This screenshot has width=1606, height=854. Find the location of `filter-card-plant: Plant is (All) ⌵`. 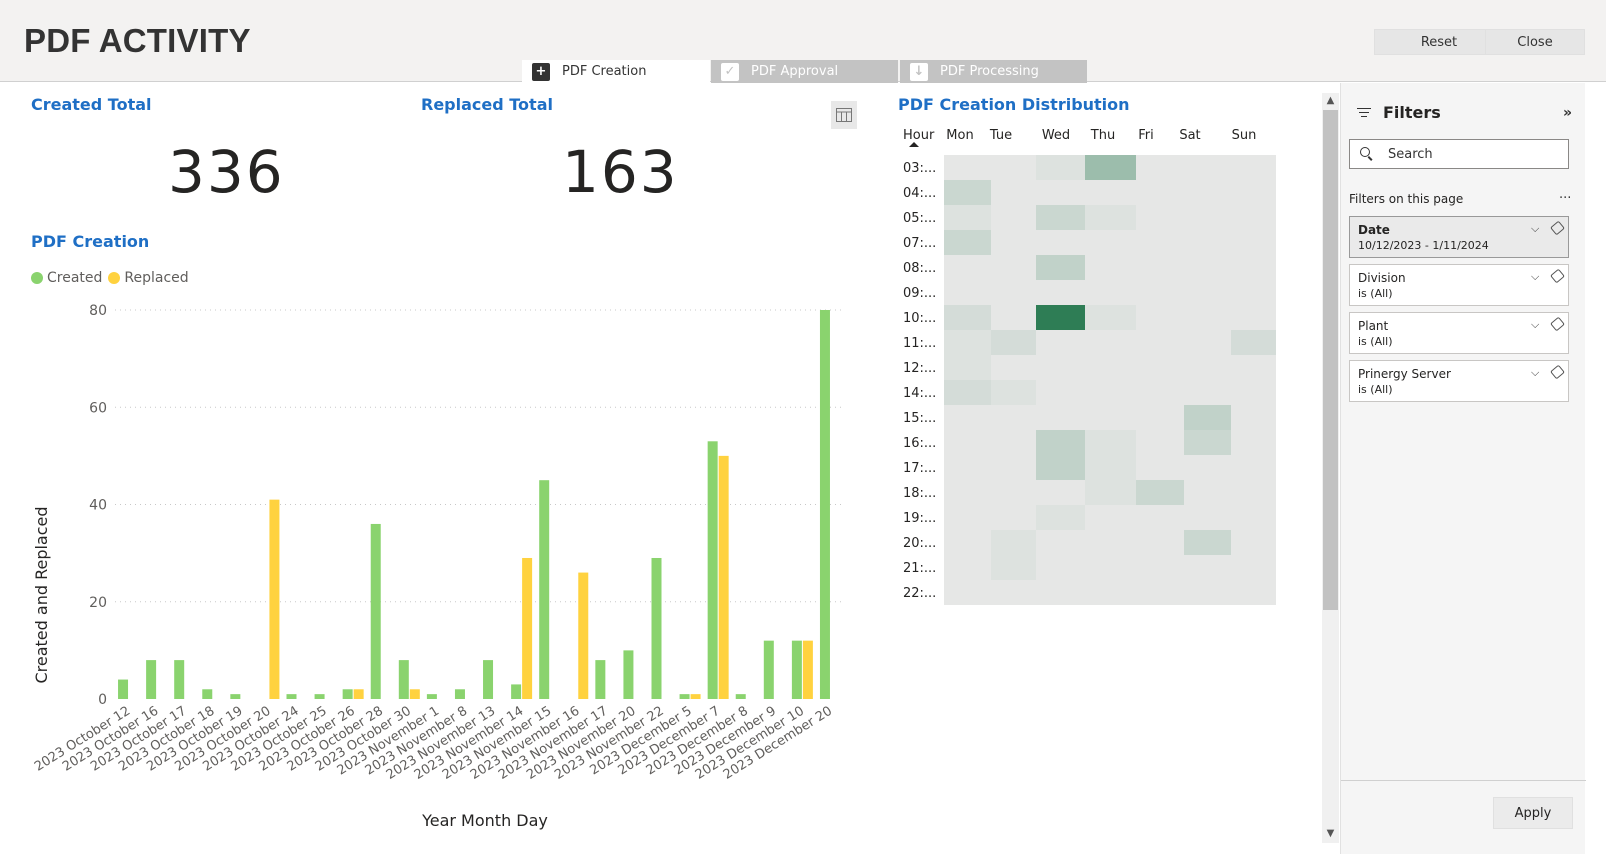

filter-card-plant: Plant is (All) ⌵ is located at coordinates (1459, 333).